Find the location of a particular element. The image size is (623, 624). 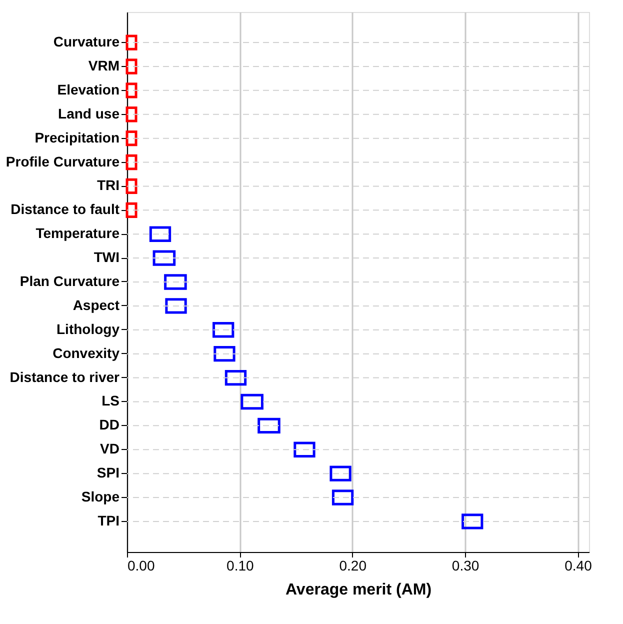

y-tick-label: Land use is located at coordinates (89, 113).